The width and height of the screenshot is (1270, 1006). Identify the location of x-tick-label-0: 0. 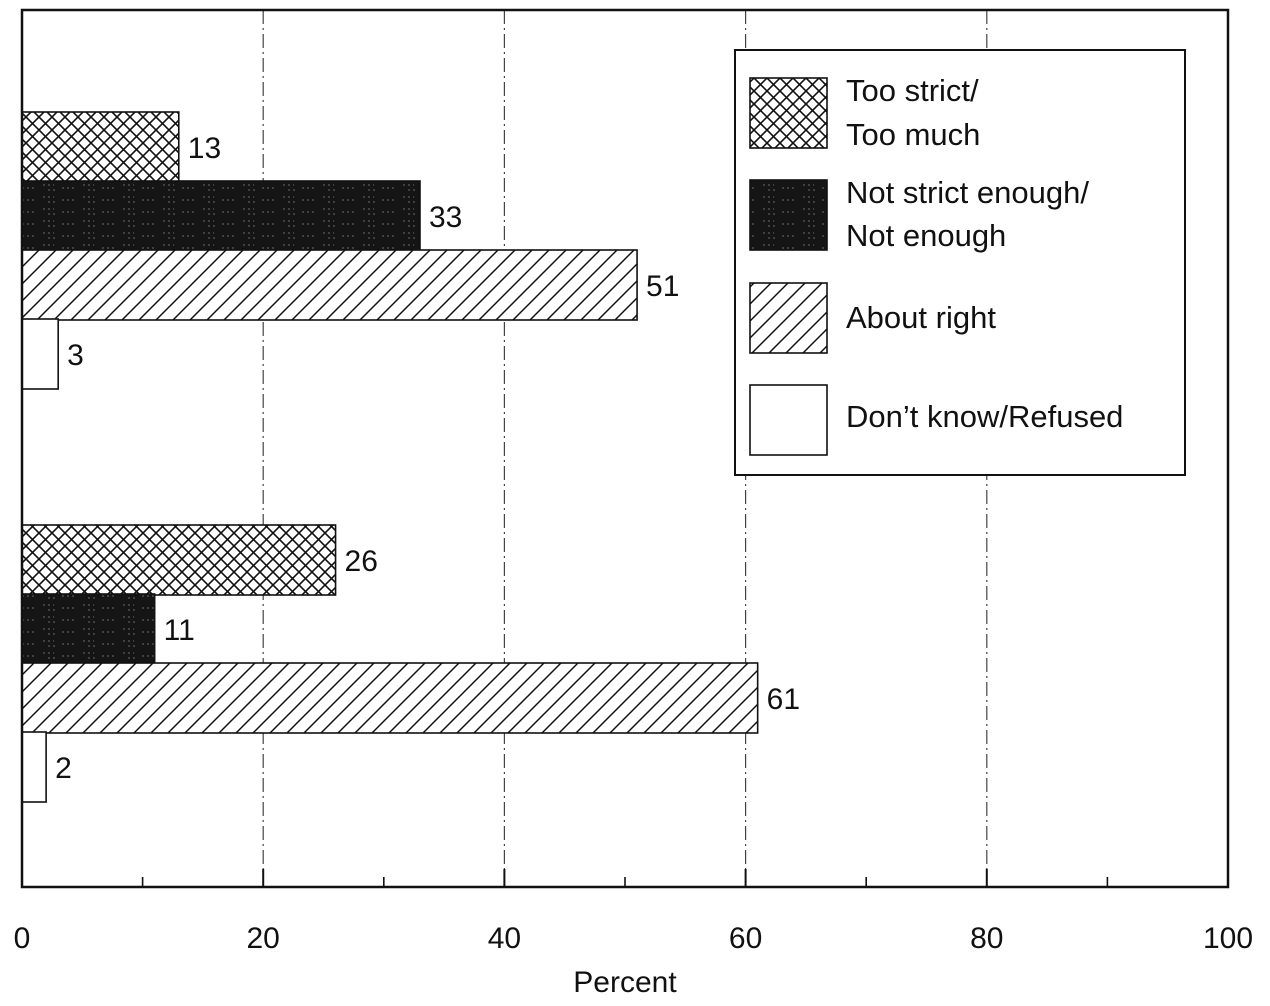
(22, 938).